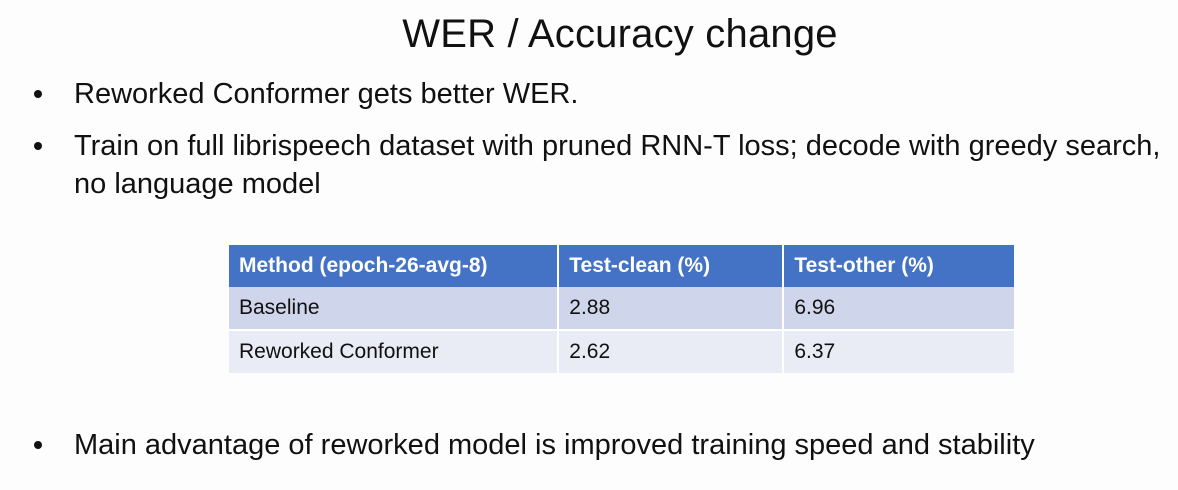 The width and height of the screenshot is (1178, 490). Describe the element at coordinates (305, 94) in the screenshot. I see `bullet-item: Reworked Conformer gets better WER.` at that location.